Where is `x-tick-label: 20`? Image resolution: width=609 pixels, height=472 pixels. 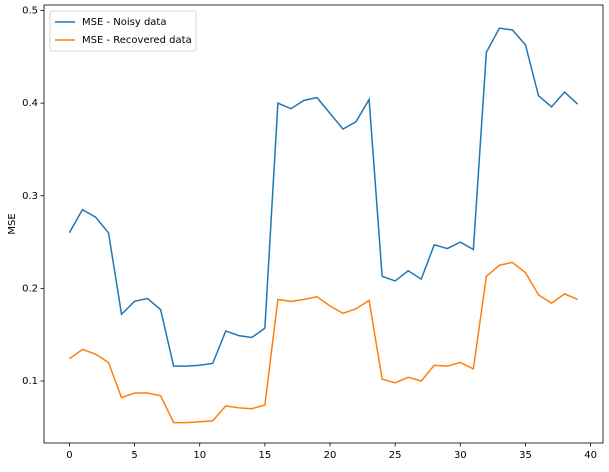 x-tick-label: 20 is located at coordinates (330, 455).